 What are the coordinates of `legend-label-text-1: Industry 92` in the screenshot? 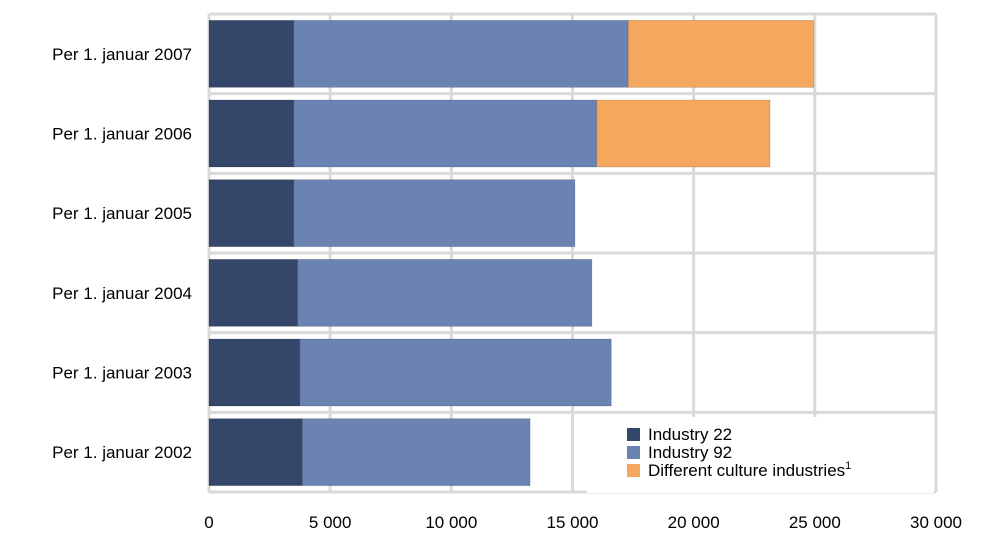 It's located at (690, 452).